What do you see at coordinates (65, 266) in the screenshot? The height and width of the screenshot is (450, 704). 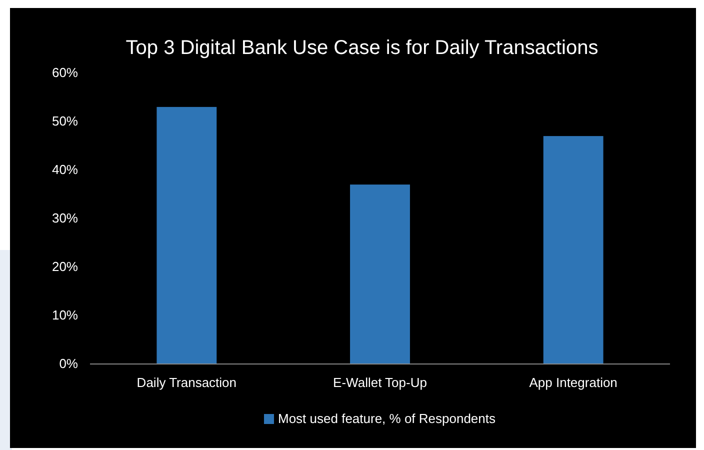 I see `y-tick-label: 20%` at bounding box center [65, 266].